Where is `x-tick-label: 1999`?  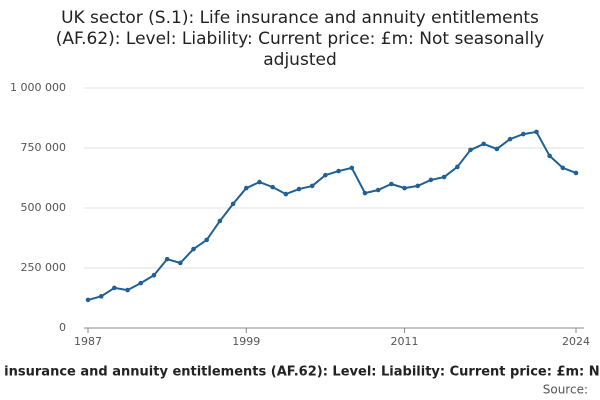 x-tick-label: 1999 is located at coordinates (246, 341).